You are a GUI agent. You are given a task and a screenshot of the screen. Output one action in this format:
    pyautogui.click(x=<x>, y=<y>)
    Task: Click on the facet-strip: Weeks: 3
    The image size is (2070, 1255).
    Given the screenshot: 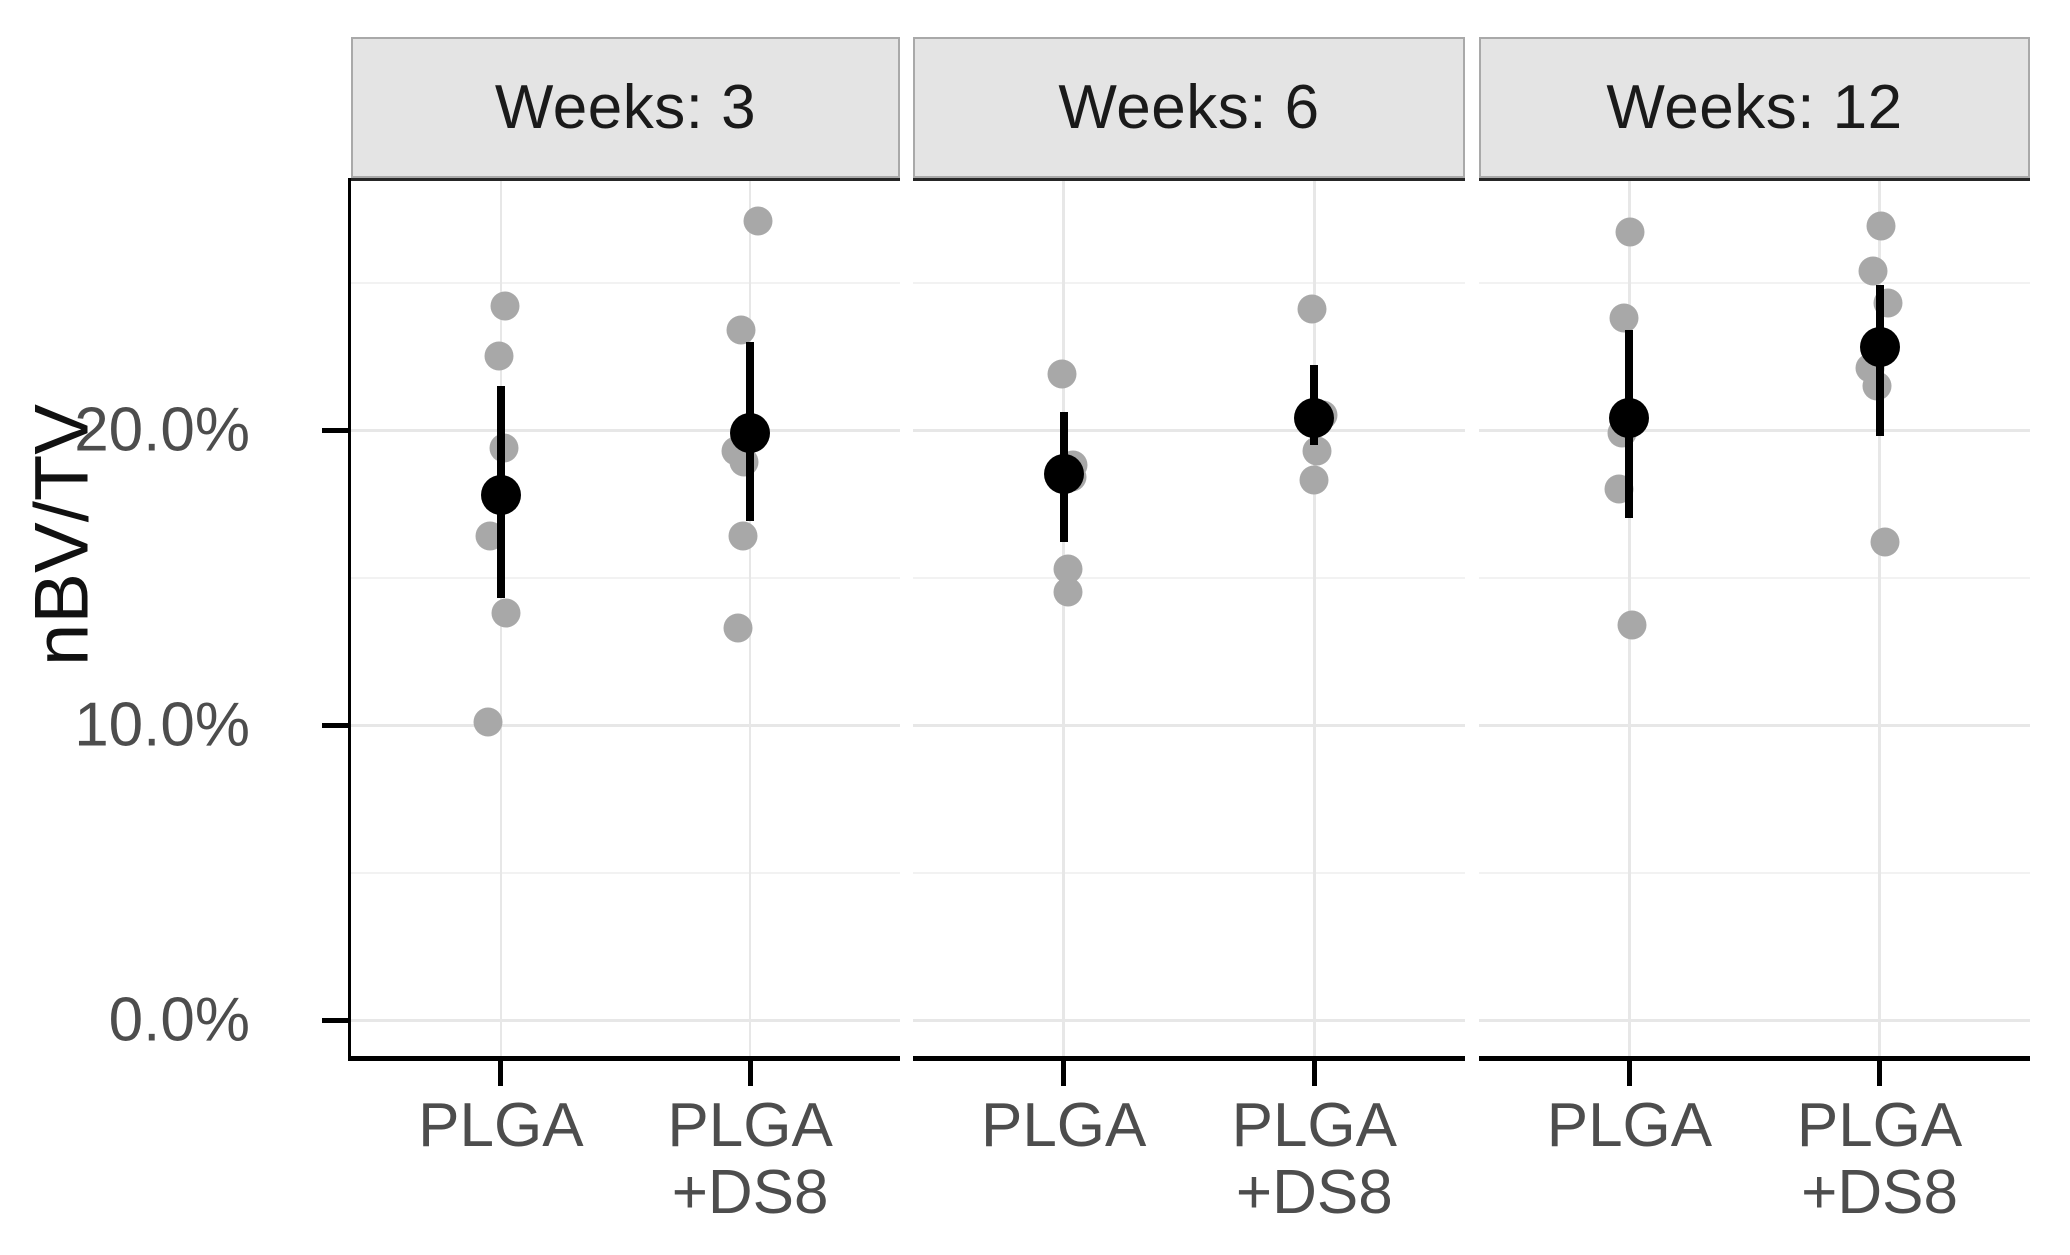 What is the action you would take?
    pyautogui.click(x=625, y=107)
    